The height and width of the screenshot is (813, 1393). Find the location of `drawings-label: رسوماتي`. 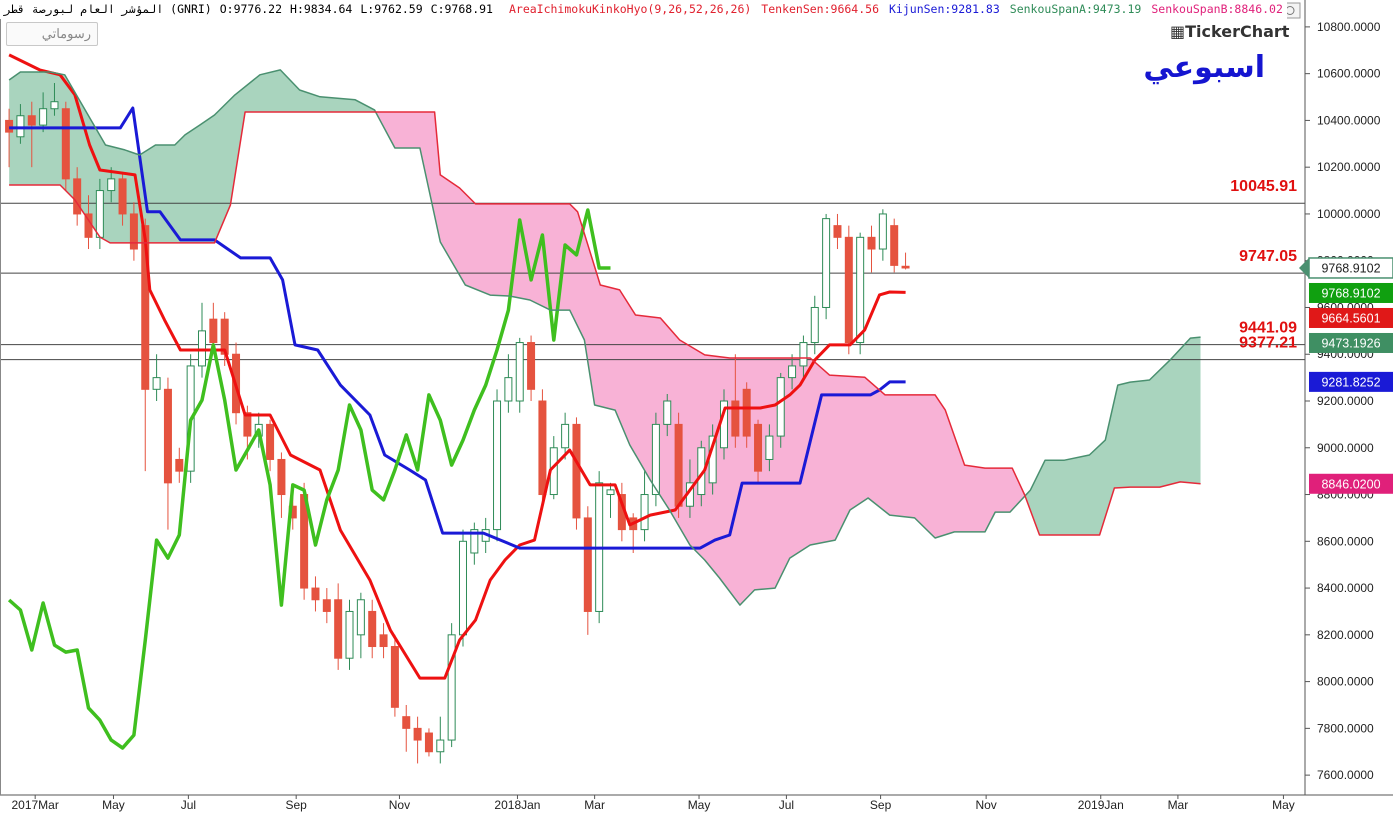

drawings-label: رسوماتي is located at coordinates (66, 33).